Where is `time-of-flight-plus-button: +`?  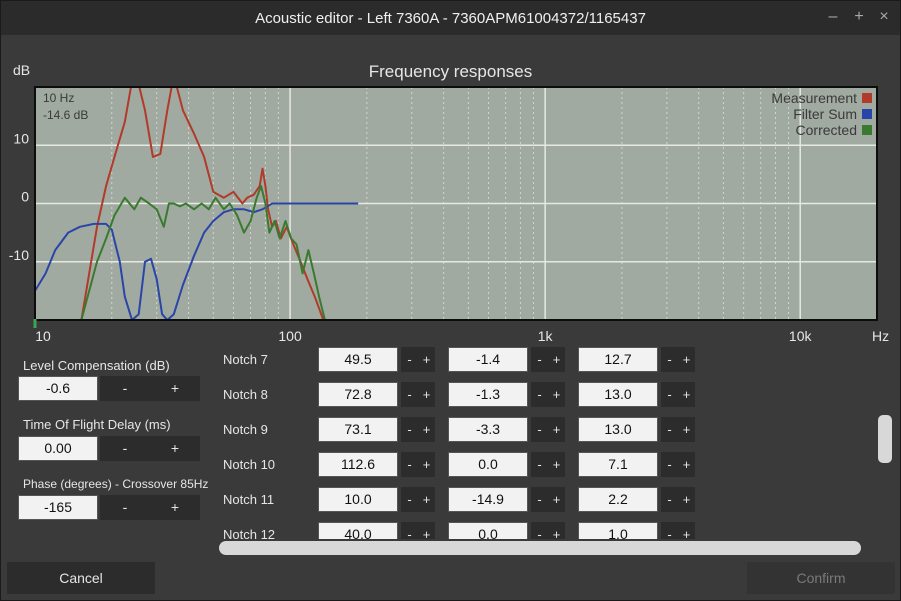
time-of-flight-plus-button: + is located at coordinates (175, 448).